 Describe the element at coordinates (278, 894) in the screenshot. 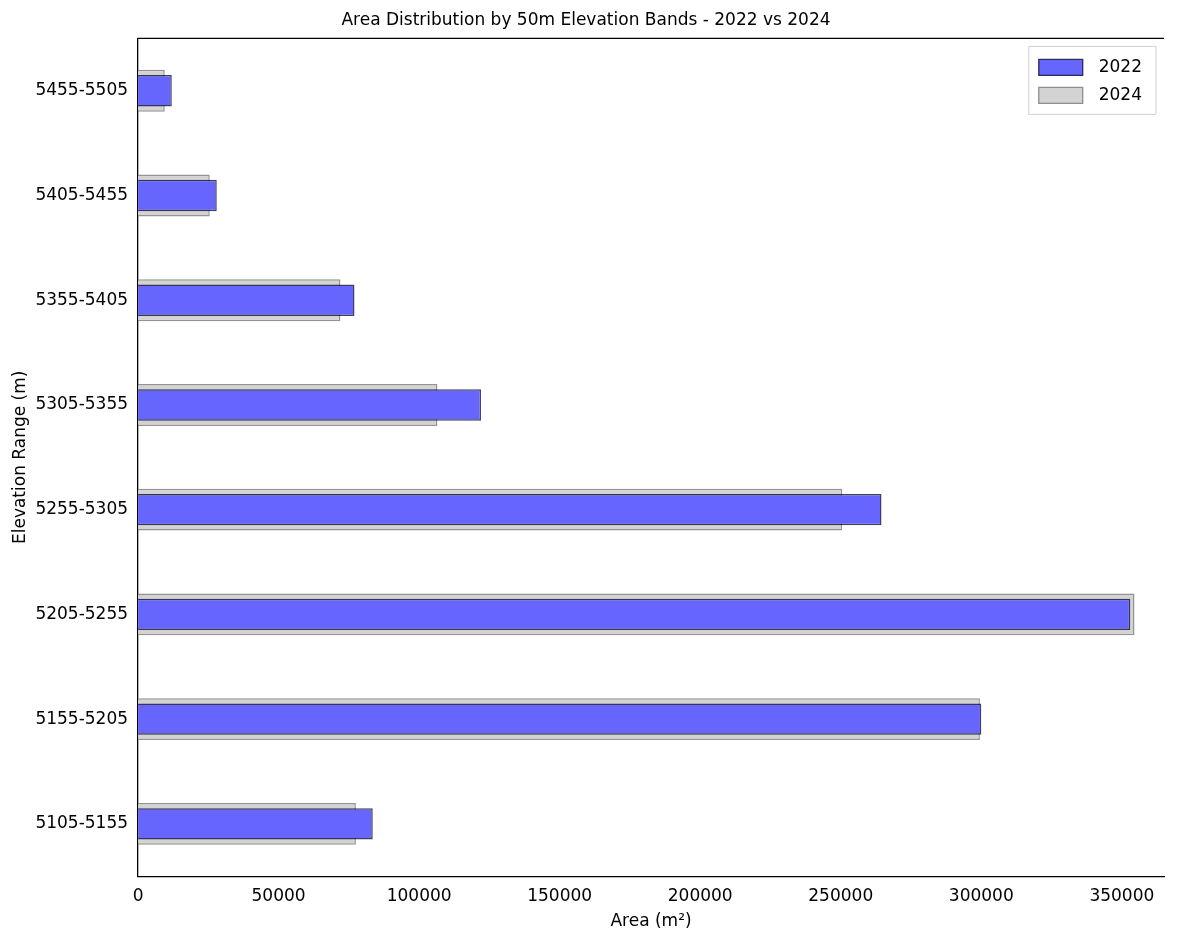

I see `x-tick-label: 50000` at that location.